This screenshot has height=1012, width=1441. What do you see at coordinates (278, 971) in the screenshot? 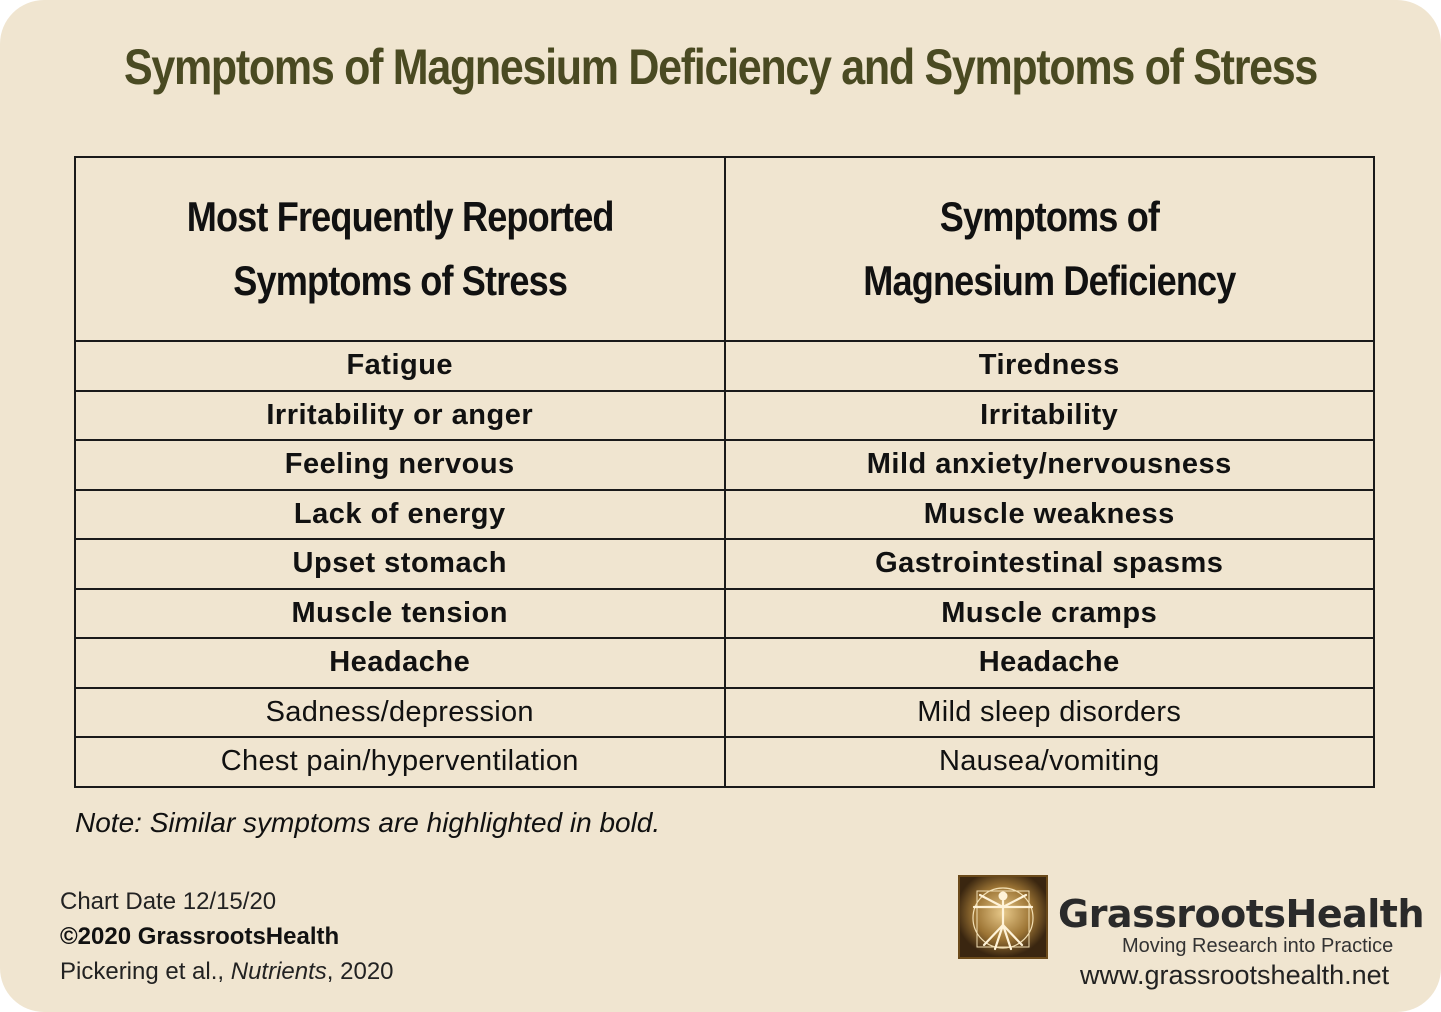
I see `citation-journal: Nutrients` at bounding box center [278, 971].